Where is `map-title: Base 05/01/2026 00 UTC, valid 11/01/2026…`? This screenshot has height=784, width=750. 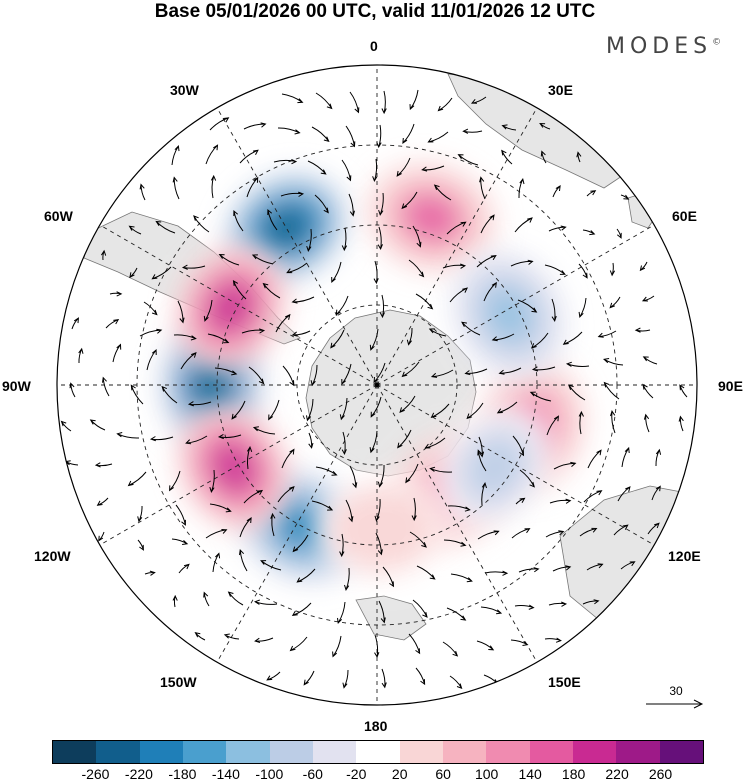 map-title: Base 05/01/2026 00 UTC, valid 11/01/2026… is located at coordinates (375, 11).